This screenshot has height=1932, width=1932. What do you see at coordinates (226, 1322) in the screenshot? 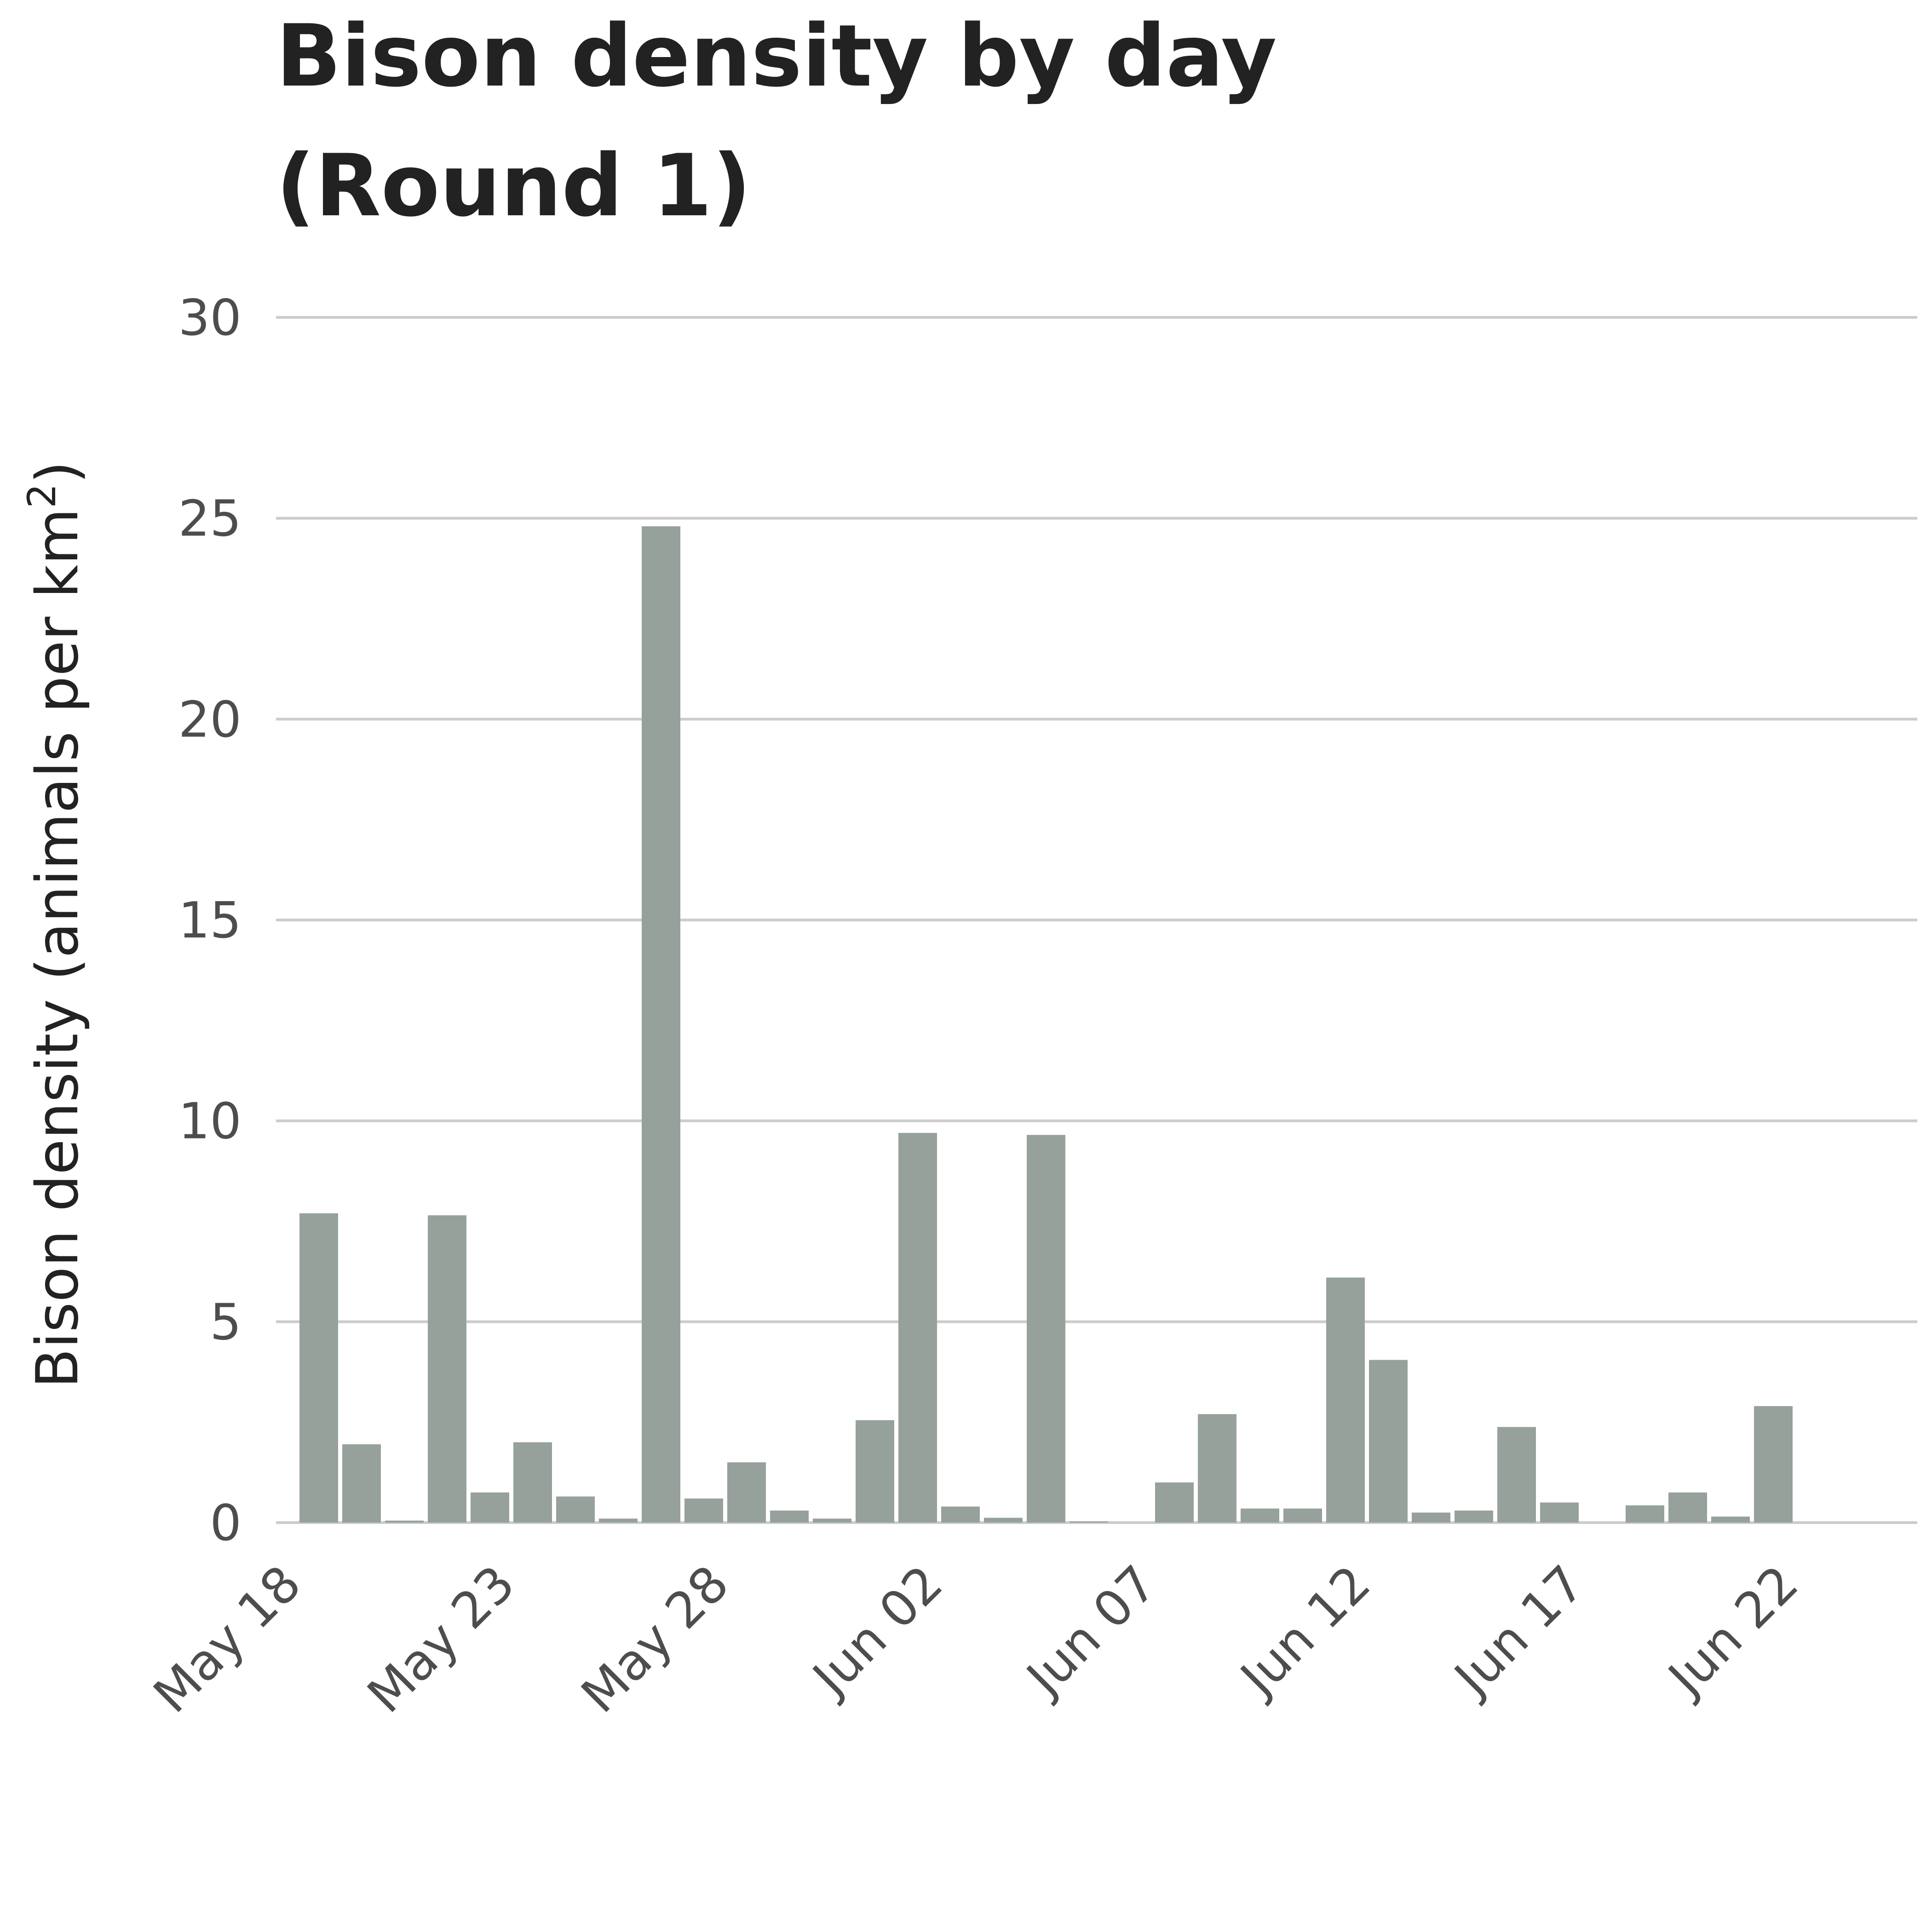
I see `y-tick-label: 5` at bounding box center [226, 1322].